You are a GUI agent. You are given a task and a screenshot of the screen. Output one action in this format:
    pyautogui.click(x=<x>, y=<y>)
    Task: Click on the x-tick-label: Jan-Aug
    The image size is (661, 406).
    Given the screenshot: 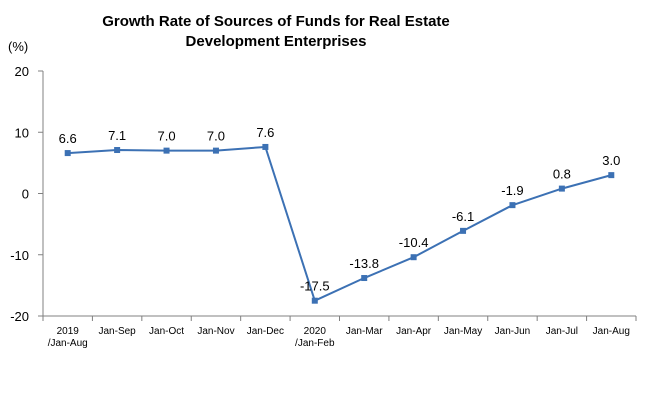 What is the action you would take?
    pyautogui.click(x=611, y=331)
    